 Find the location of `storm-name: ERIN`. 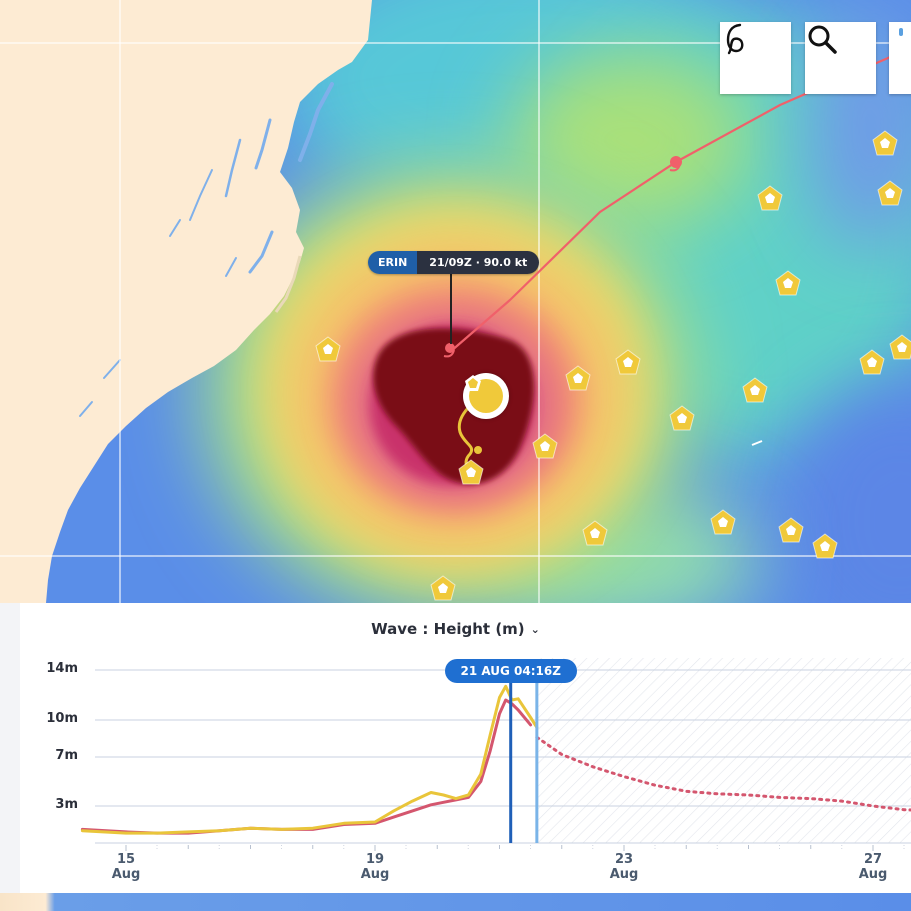

storm-name: ERIN is located at coordinates (393, 262).